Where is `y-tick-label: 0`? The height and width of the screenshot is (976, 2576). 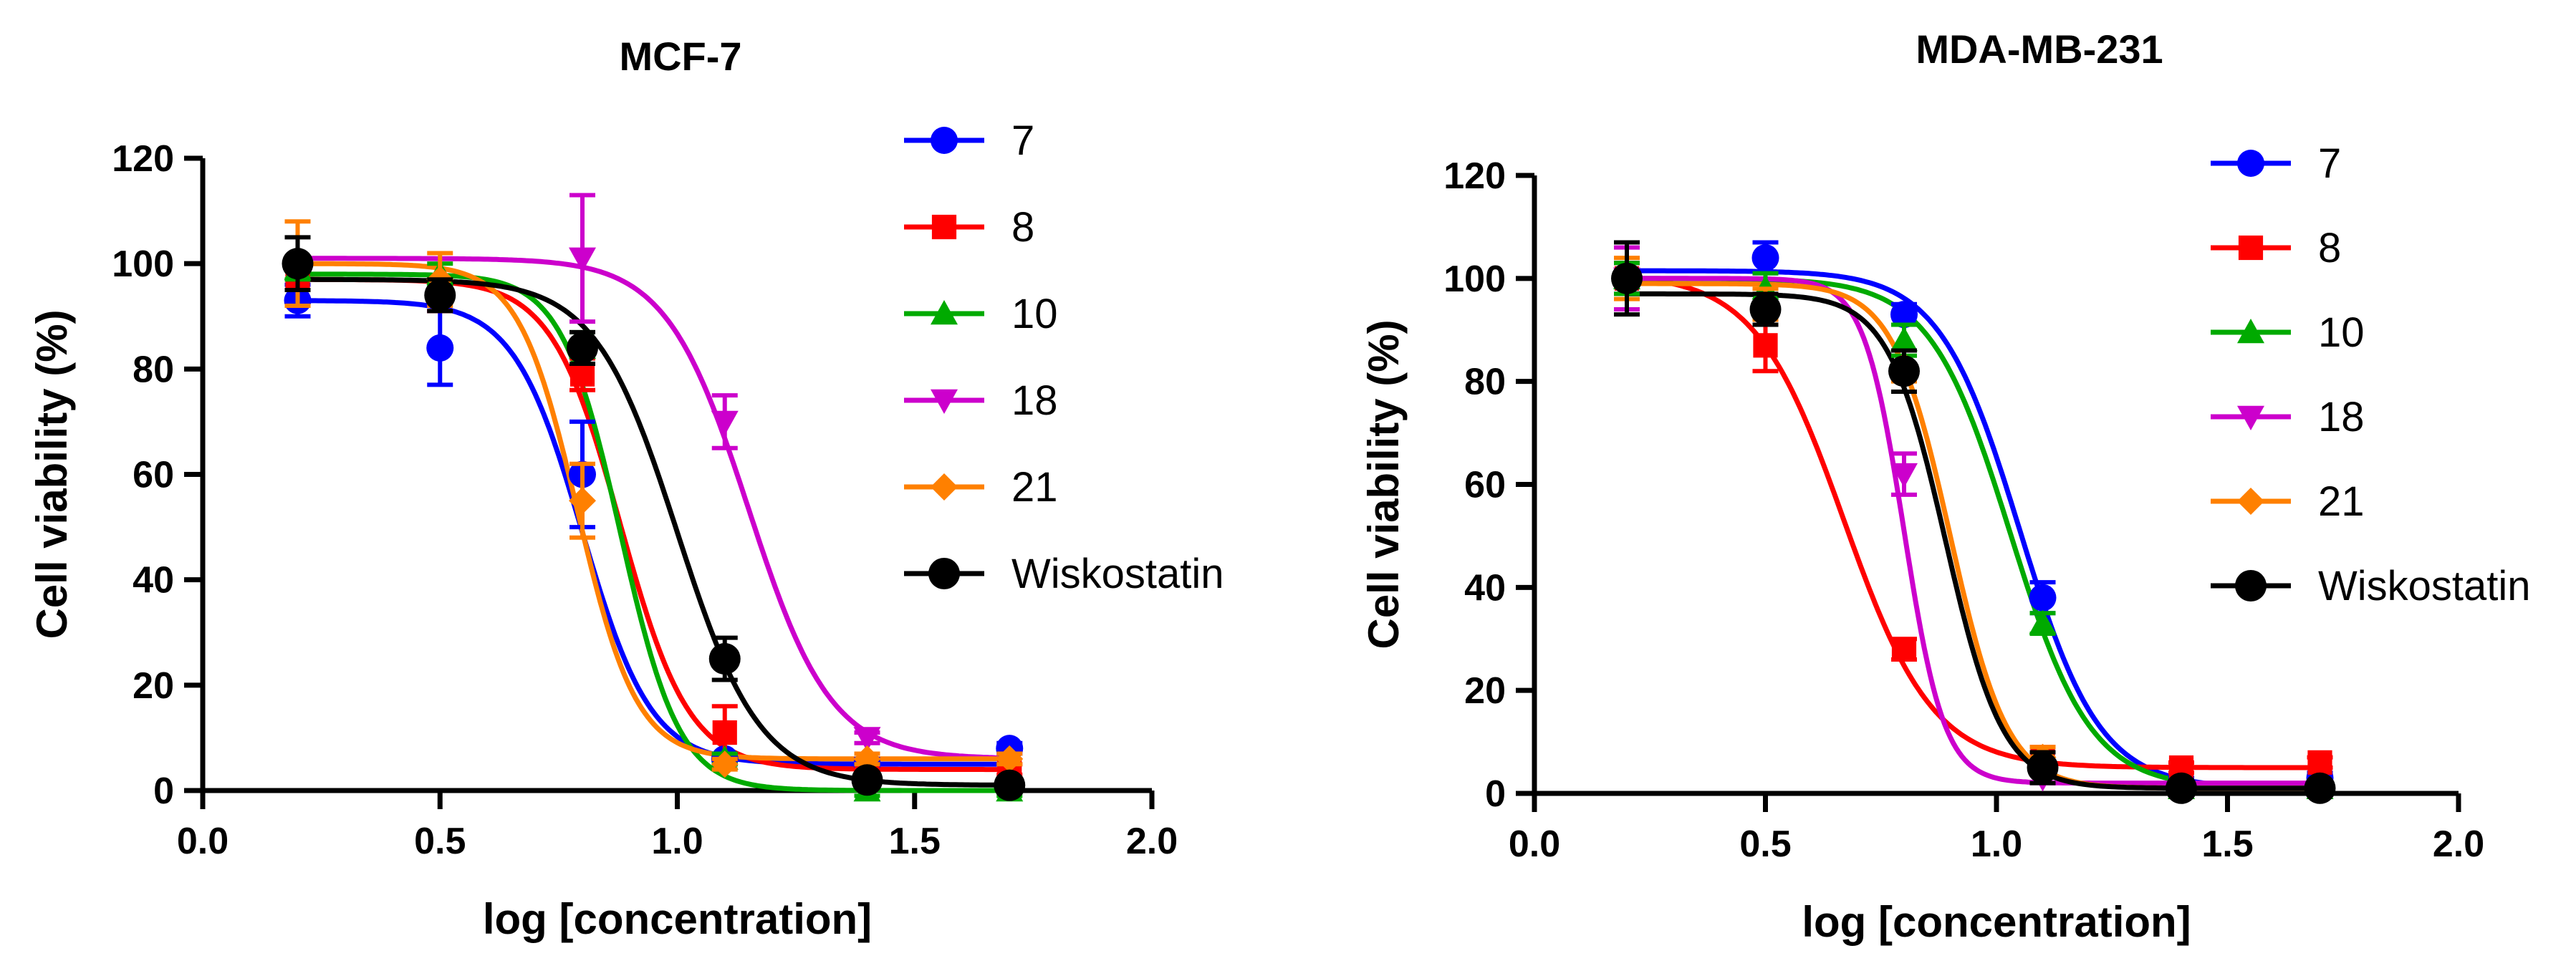
y-tick-label: 0 is located at coordinates (163, 791).